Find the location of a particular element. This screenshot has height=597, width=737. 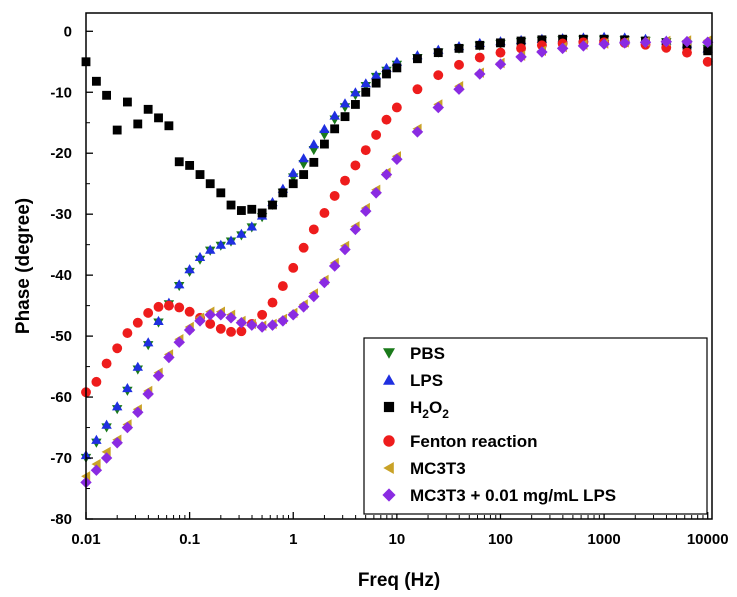

legend-h2o2-h: H is located at coordinates (416, 407).